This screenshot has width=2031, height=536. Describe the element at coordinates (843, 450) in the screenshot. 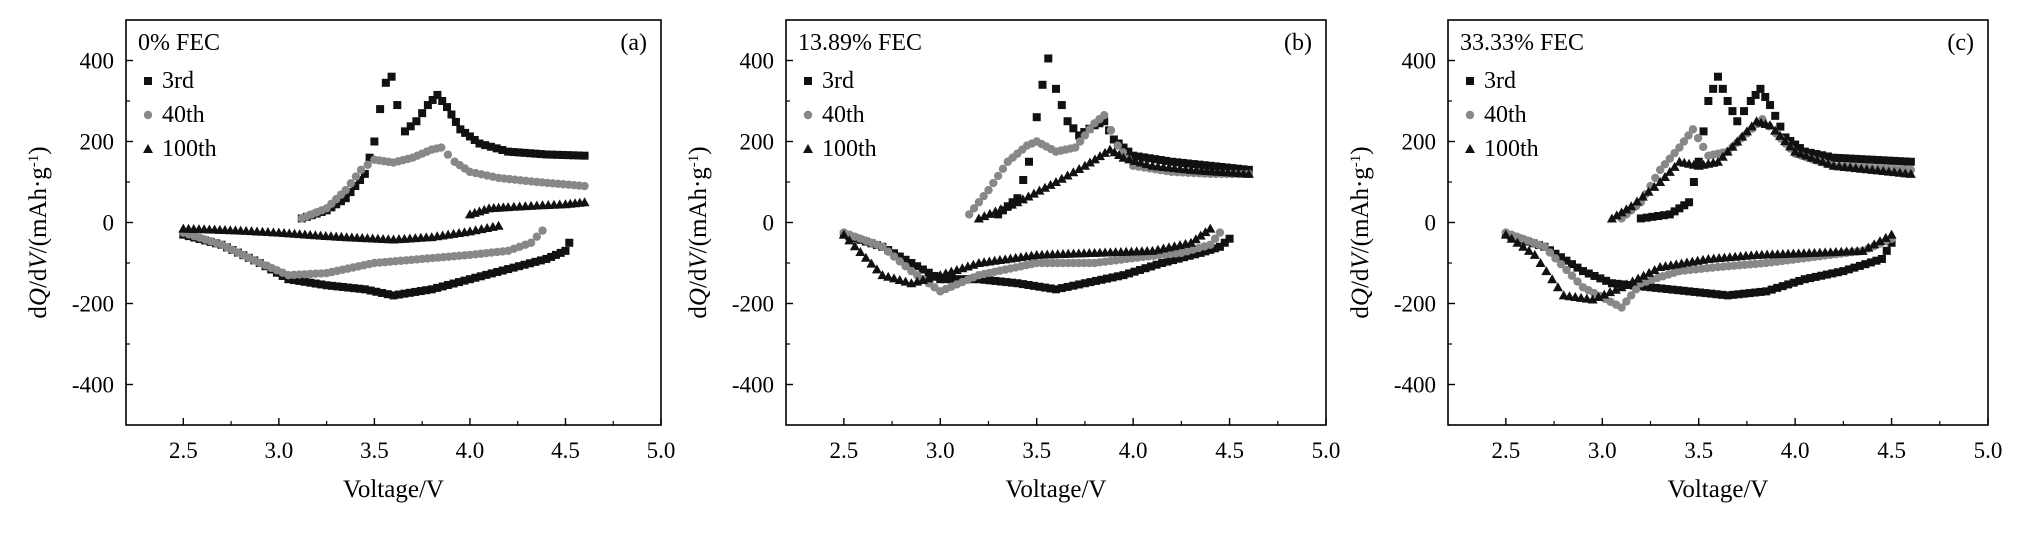

I see `x-tick-label: 2.5` at that location.